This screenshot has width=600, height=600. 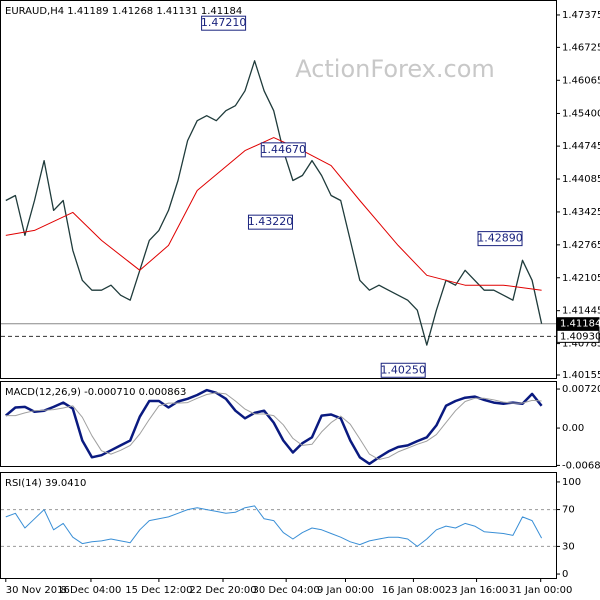 What do you see at coordinates (581, 465) in the screenshot?
I see `y-tick-label: -0.006888` at bounding box center [581, 465].